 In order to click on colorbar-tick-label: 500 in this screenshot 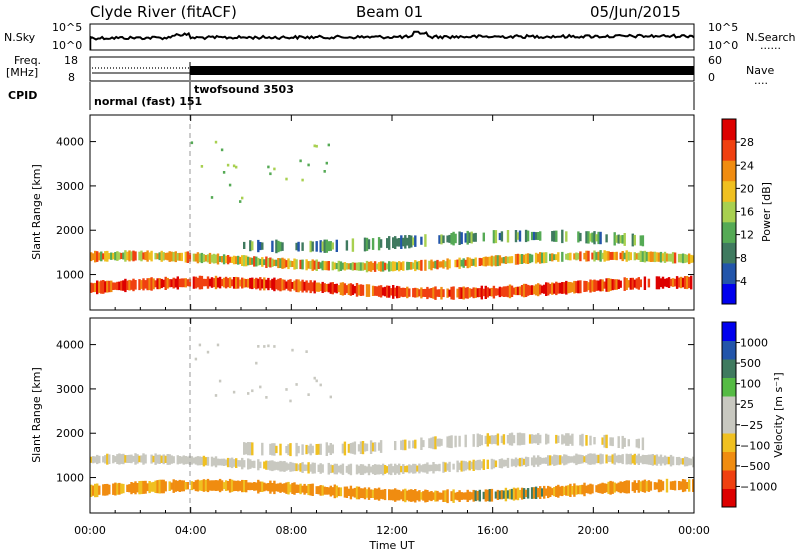, I will do `click(750, 363)`.